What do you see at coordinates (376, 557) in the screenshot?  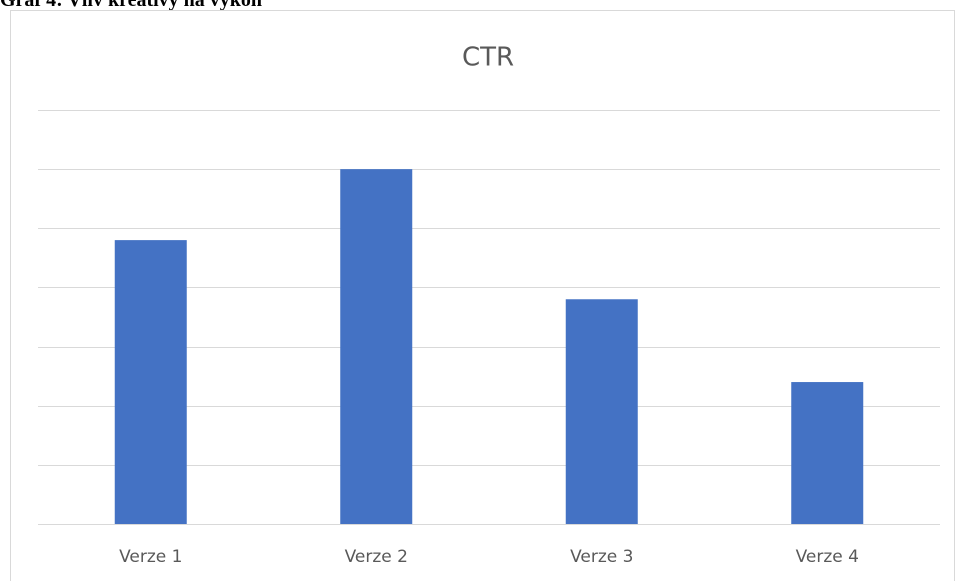 I see `x-tick-label: Verze 2` at bounding box center [376, 557].